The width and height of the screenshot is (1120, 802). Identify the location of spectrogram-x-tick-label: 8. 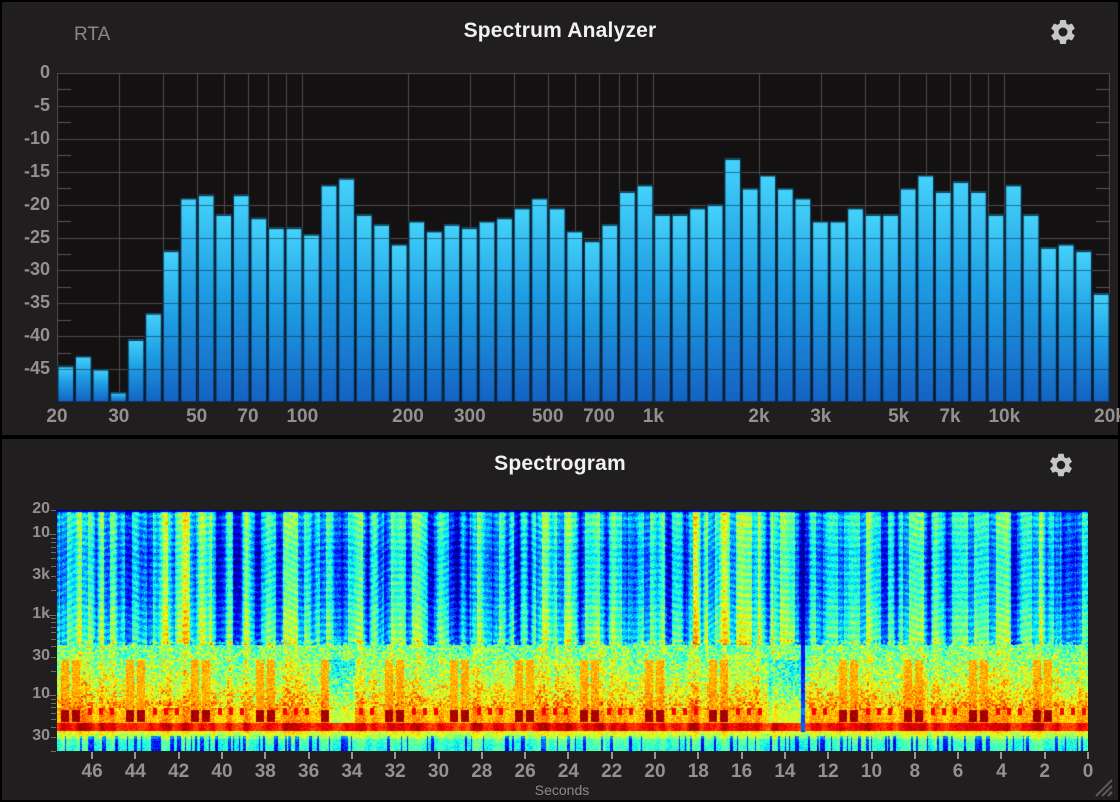
(915, 771).